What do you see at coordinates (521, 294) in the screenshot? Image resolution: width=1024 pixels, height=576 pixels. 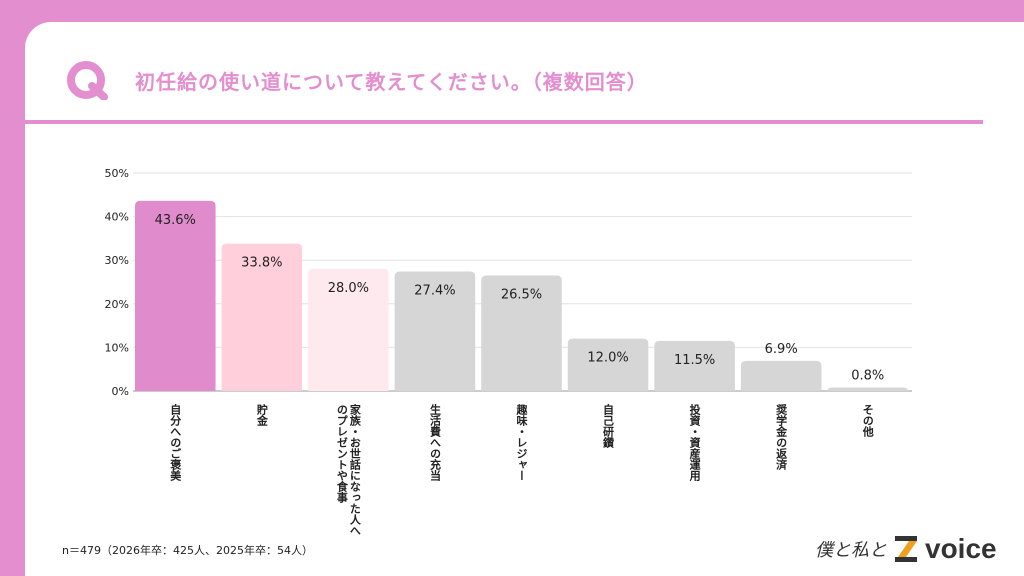 I see `data-label: 26.5%` at bounding box center [521, 294].